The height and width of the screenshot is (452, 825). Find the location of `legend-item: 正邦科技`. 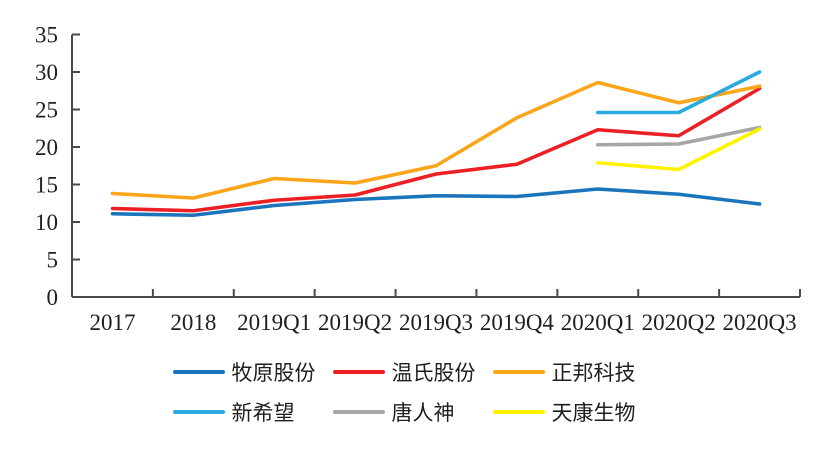

legend-item: 正邦科技 is located at coordinates (572, 371).